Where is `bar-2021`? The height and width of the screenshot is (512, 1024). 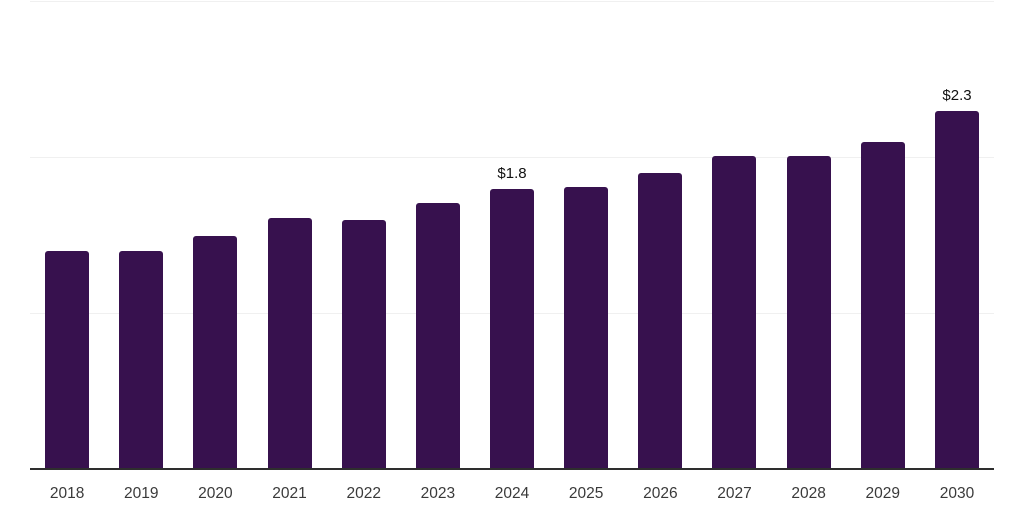 bar-2021 is located at coordinates (290, 343).